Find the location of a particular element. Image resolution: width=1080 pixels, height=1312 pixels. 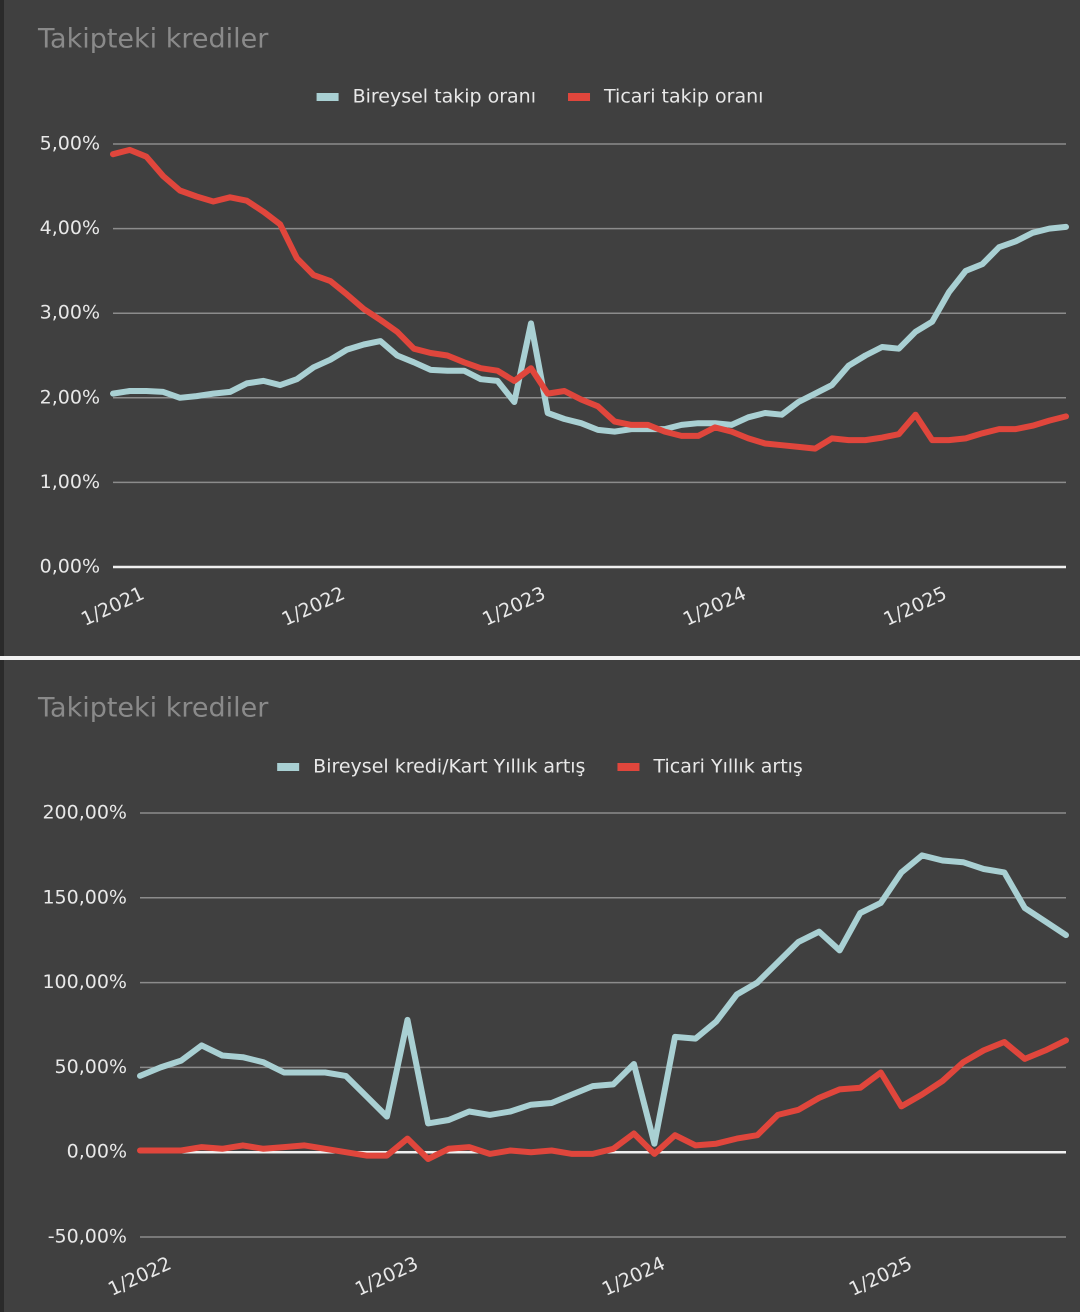

legend-label: Ticari takip oranı is located at coordinates (683, 97).